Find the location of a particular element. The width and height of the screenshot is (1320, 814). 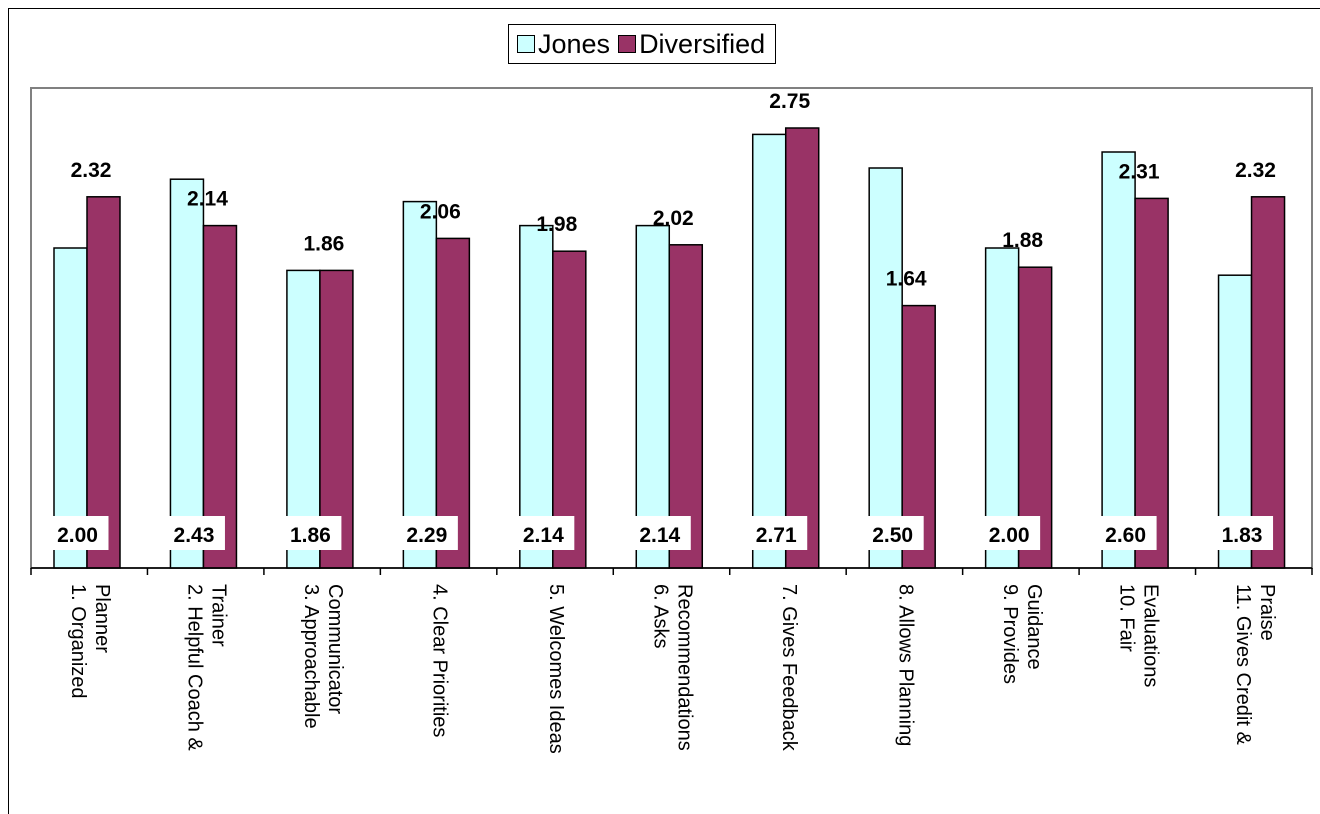

x-tick-label: 7. Gives Feedback is located at coordinates (789, 668).